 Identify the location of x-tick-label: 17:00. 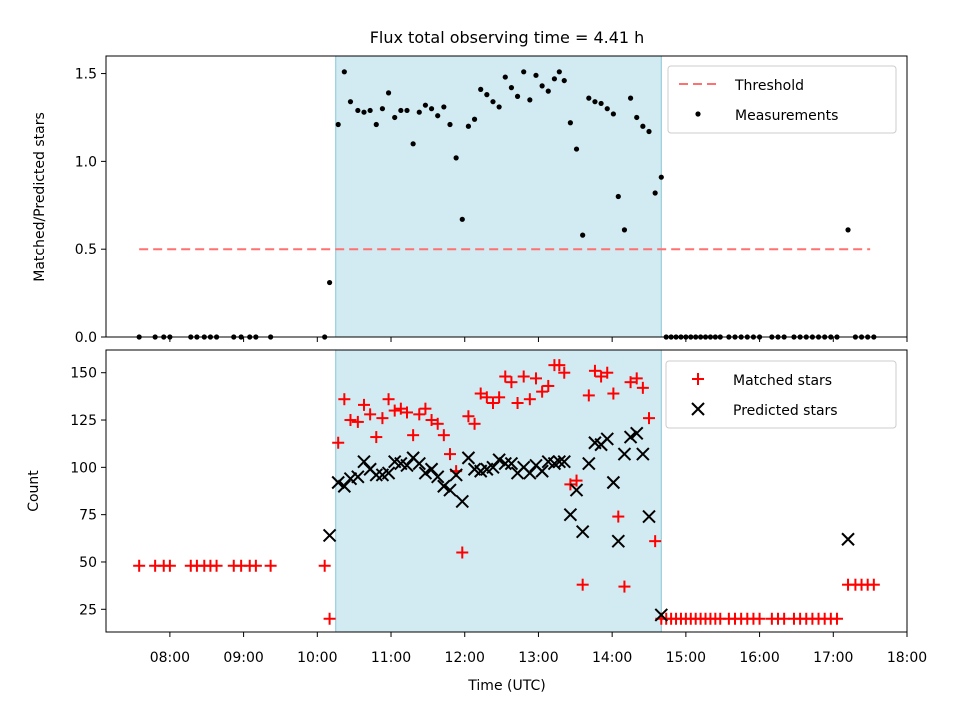
(833, 658).